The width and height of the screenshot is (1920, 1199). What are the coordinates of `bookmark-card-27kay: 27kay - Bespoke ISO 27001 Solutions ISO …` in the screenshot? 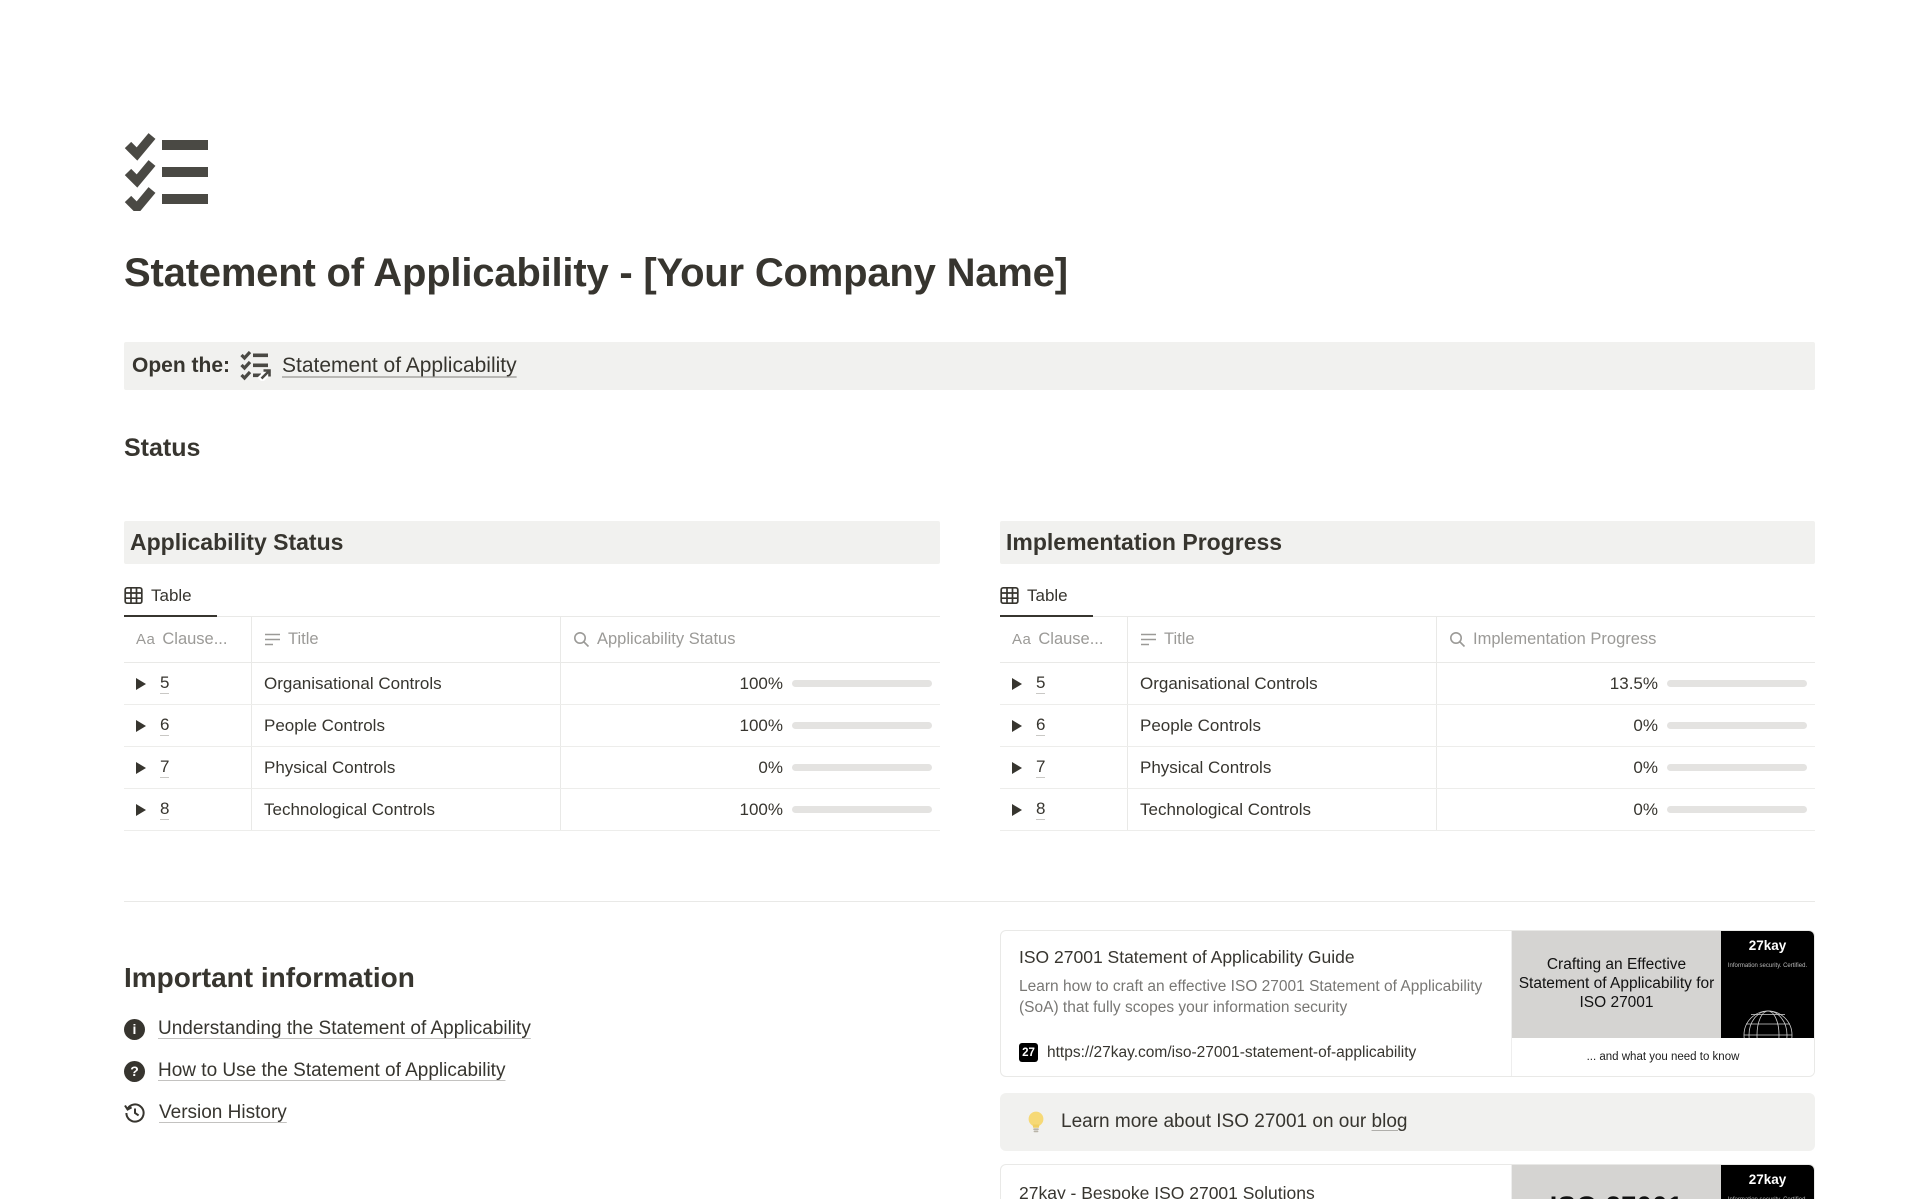 It's located at (1407, 1181).